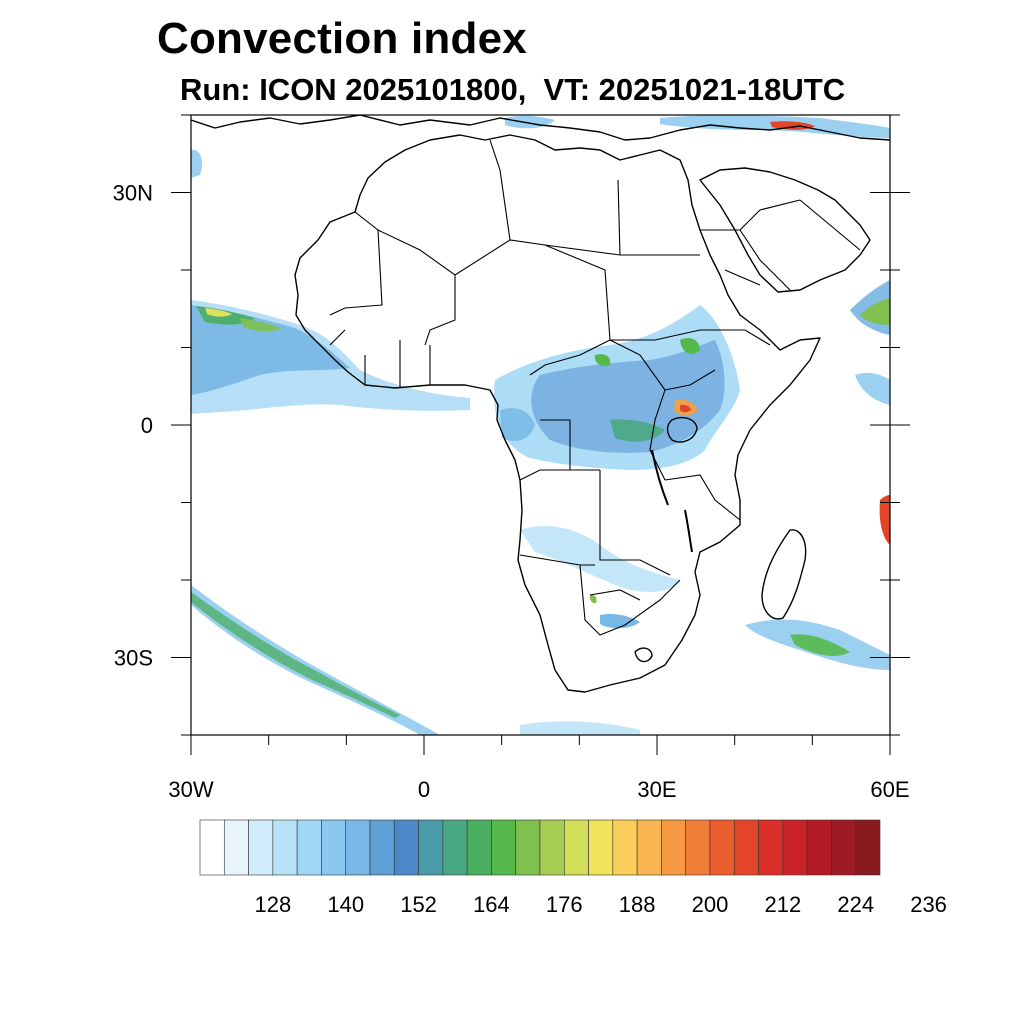 This screenshot has height=1024, width=1024. I want to click on lon-label: 30E, so click(656, 789).